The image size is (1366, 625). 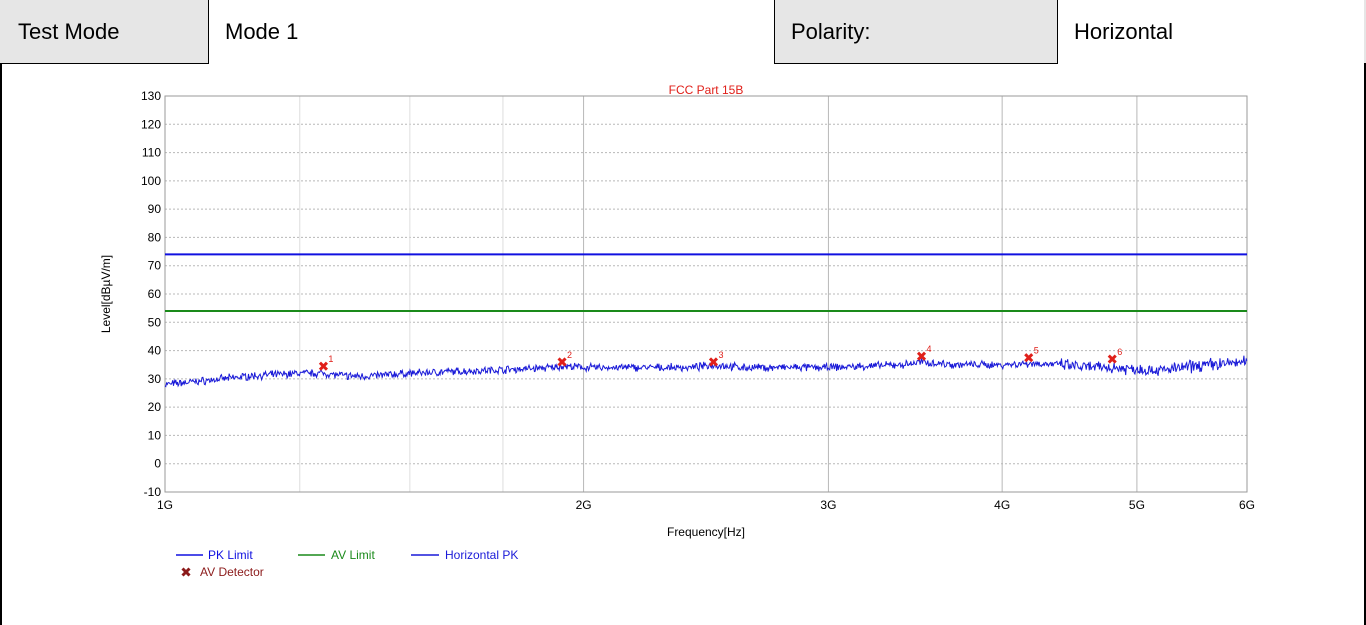 I want to click on y-tick-label: 60, so click(x=155, y=294).